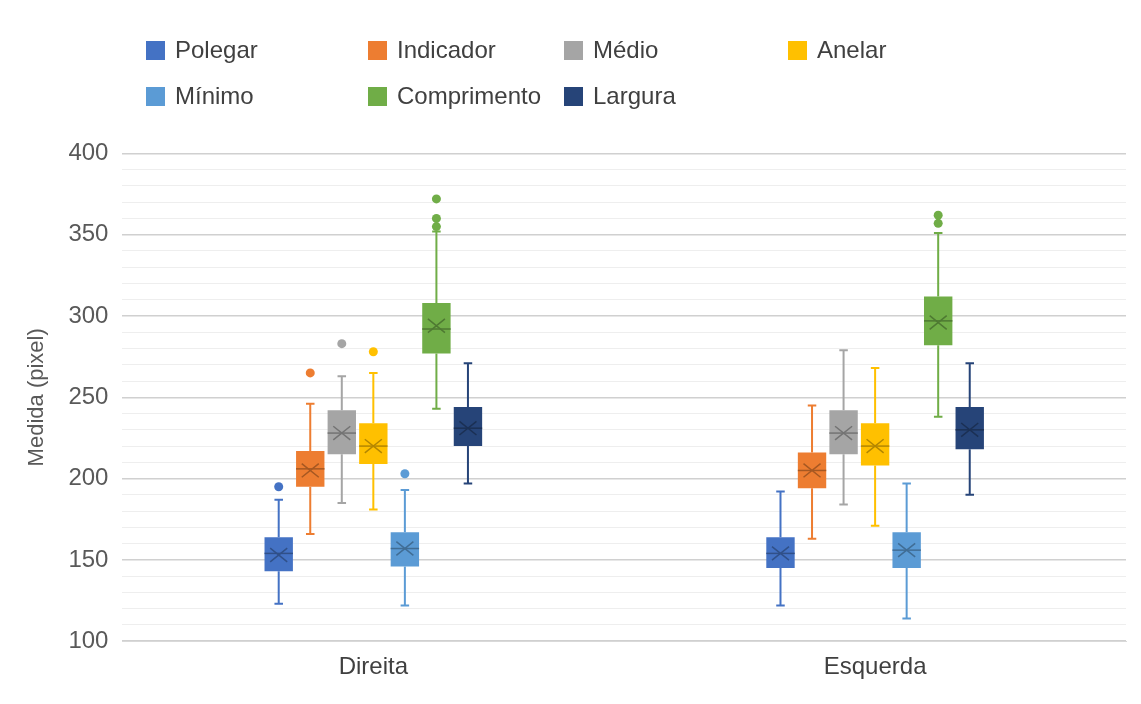 The height and width of the screenshot is (704, 1141). I want to click on legend-label: Polegar, so click(216, 50).